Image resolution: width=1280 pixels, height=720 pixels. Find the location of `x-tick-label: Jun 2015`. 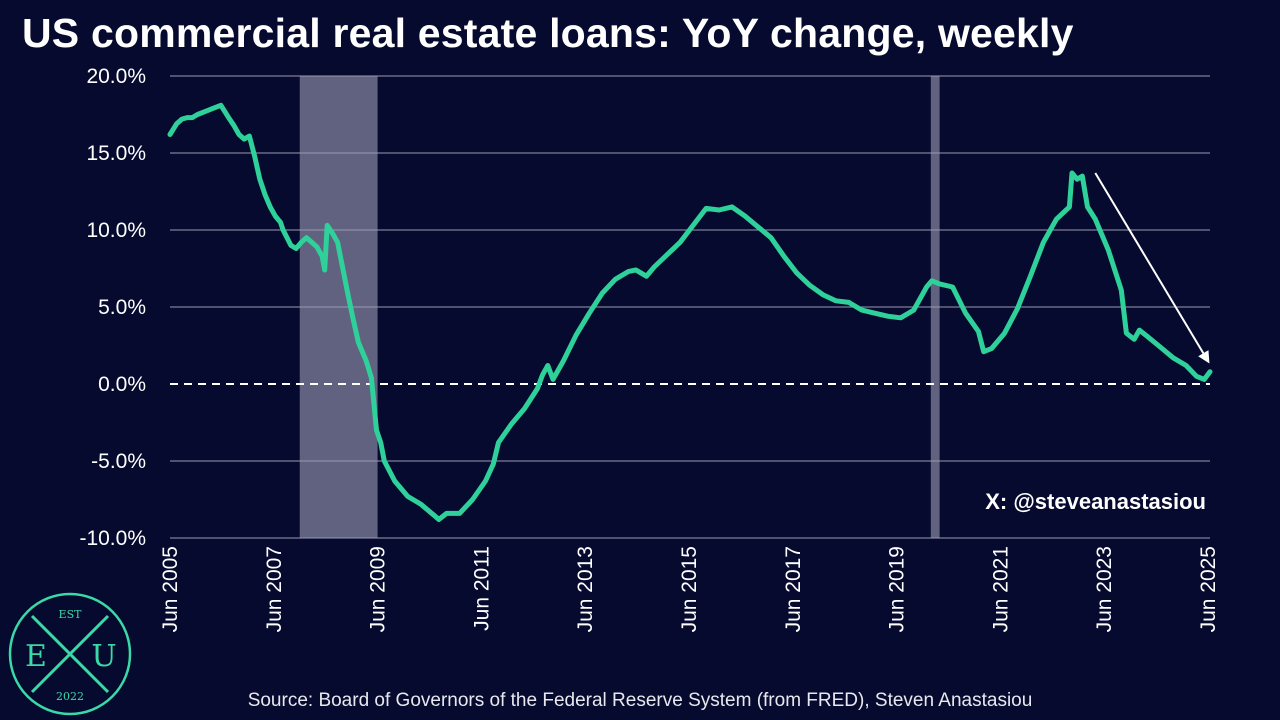

x-tick-label: Jun 2015 is located at coordinates (689, 589).